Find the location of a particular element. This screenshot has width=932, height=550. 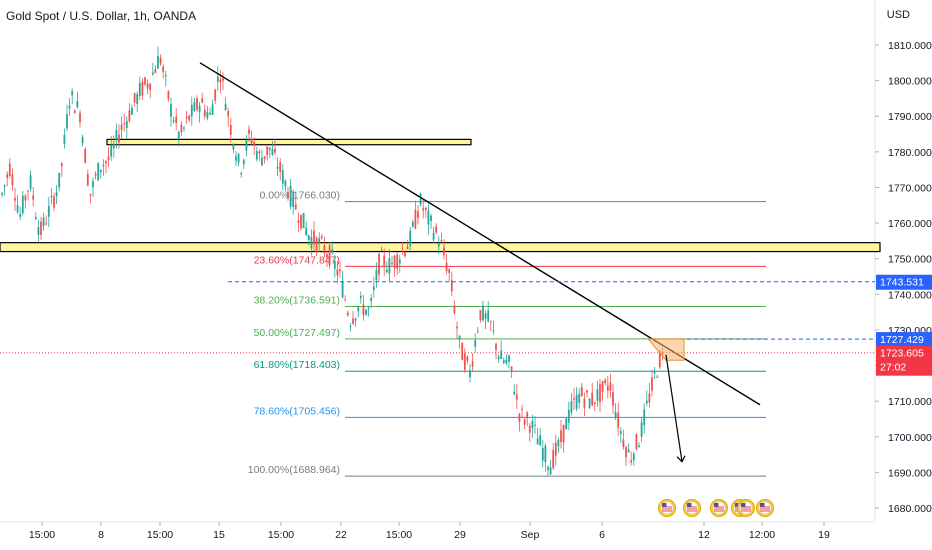

fib-level-label: 78.60%(1705.456) is located at coordinates (297, 411).